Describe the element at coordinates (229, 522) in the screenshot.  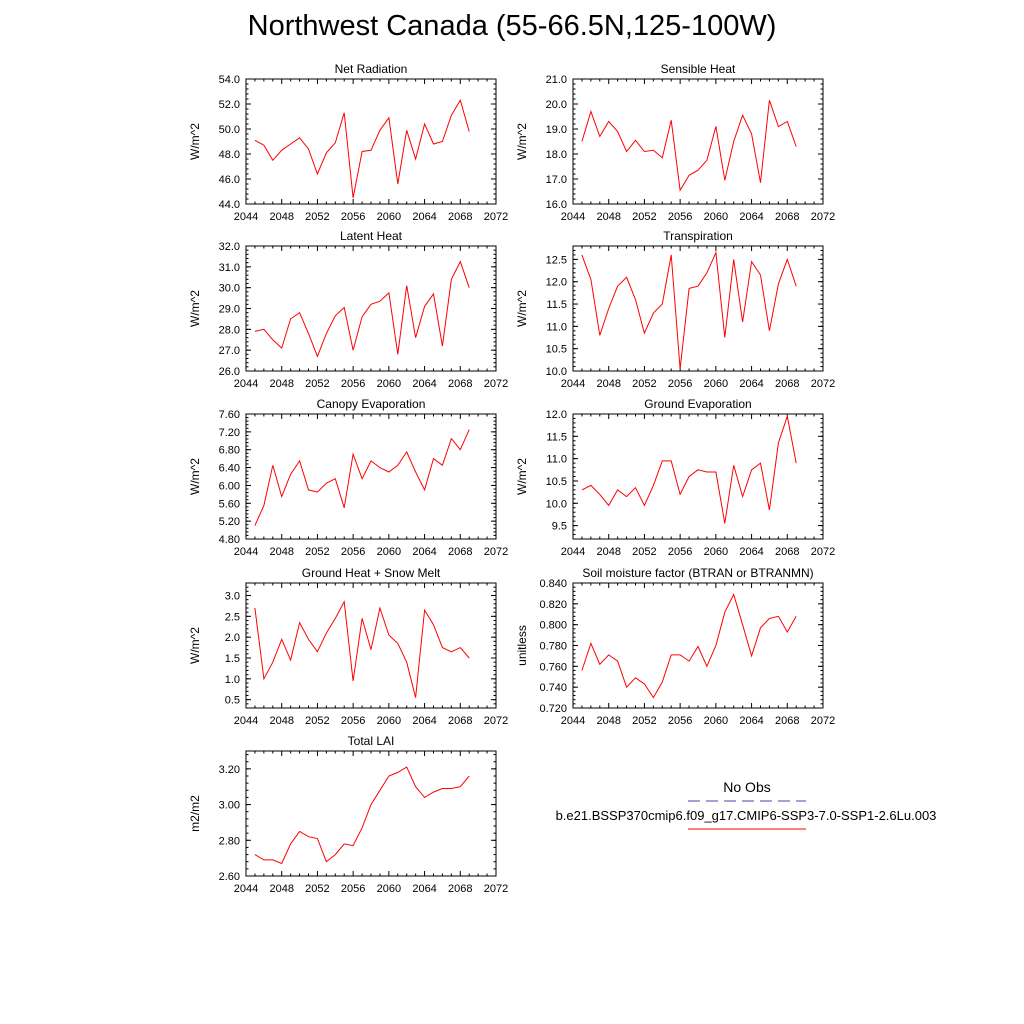
I see `y-tick-label: 5.20` at that location.